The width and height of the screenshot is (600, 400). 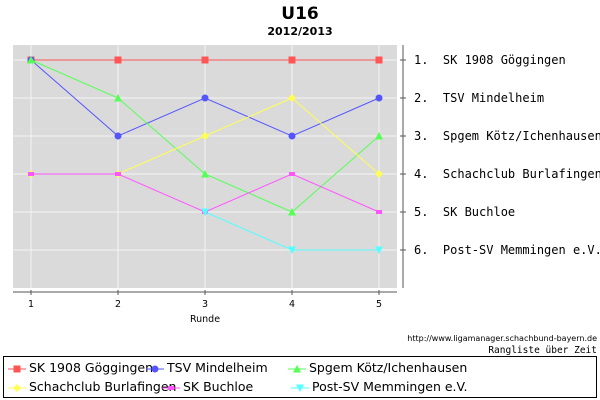 I want to click on x-tick-label: 5, so click(x=379, y=304).